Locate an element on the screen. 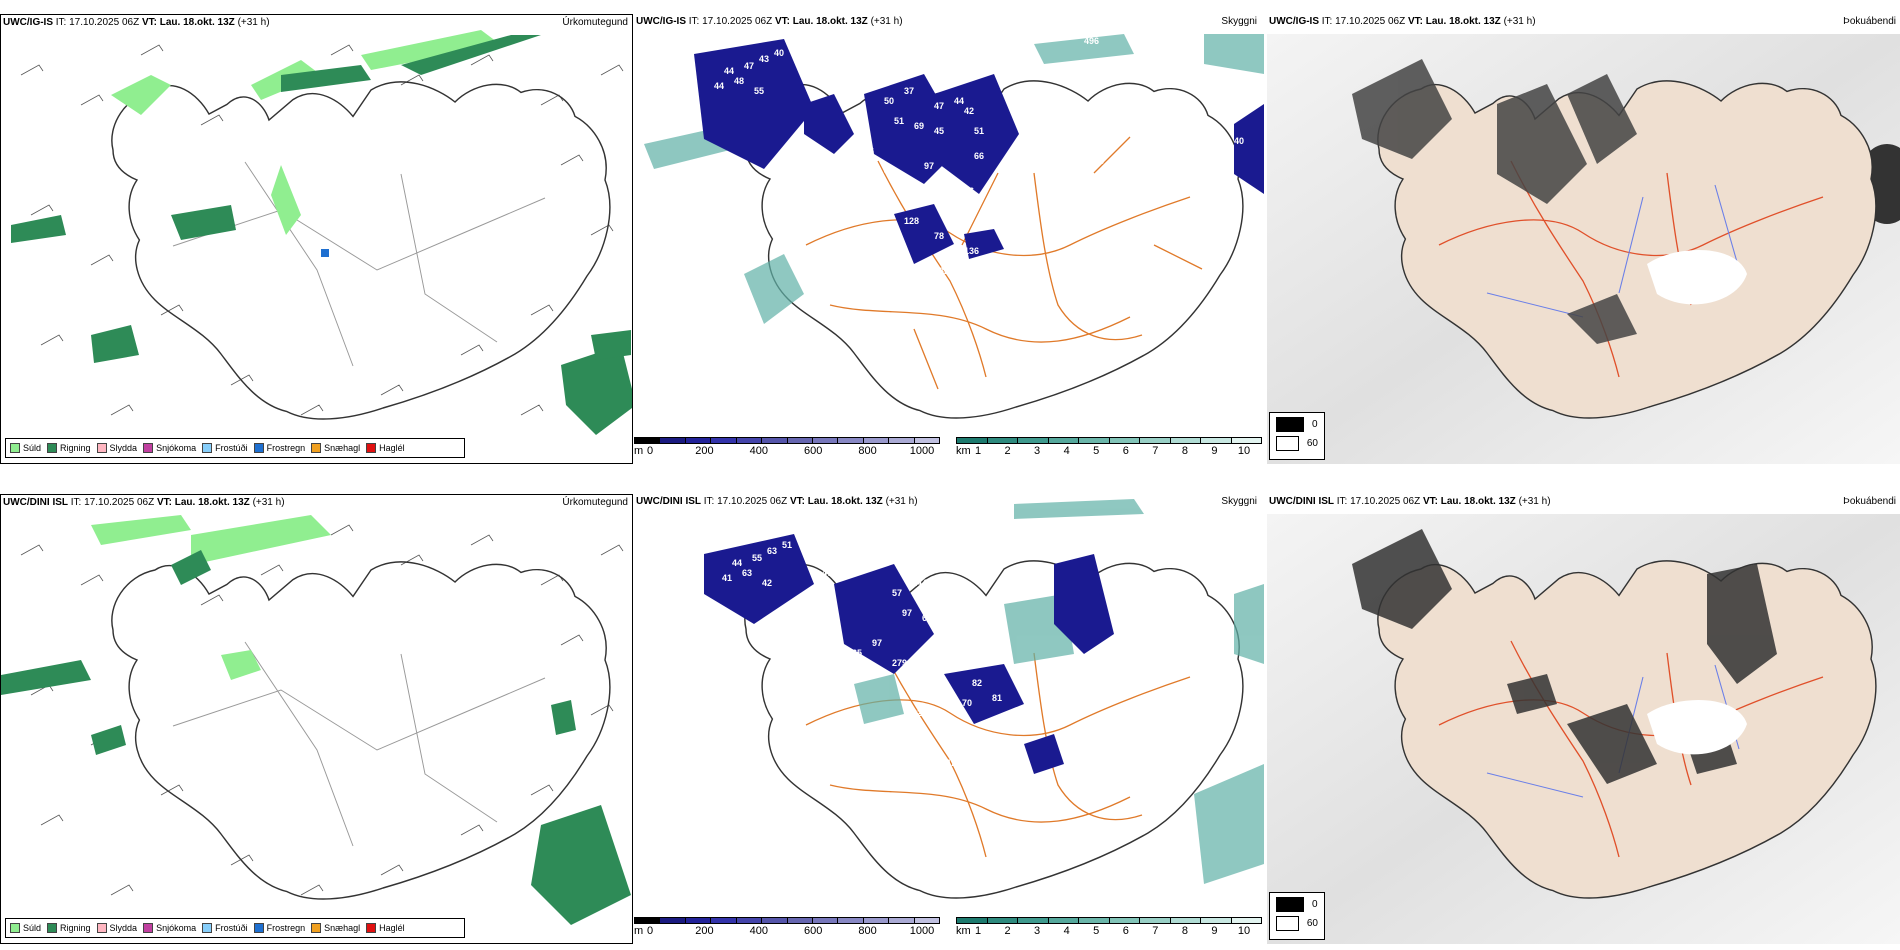 The width and height of the screenshot is (1900, 950). vis-value-label: 94 is located at coordinates (977, 743).